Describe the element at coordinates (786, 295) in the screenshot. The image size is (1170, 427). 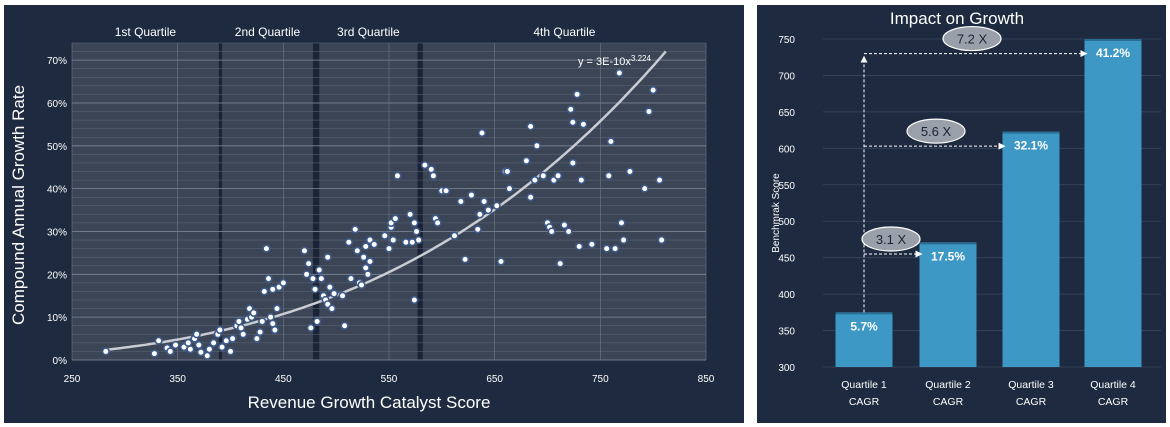
I see `bar-y-tick-label: 400` at that location.